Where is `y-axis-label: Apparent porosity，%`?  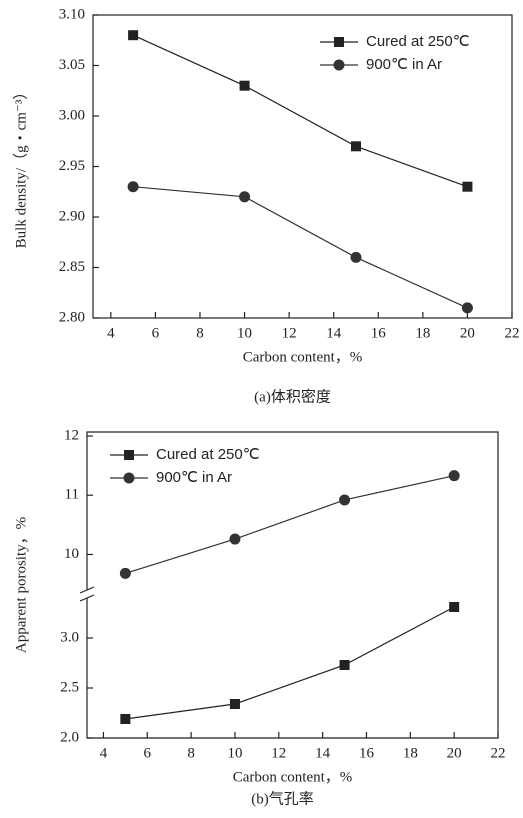 y-axis-label: Apparent porosity，% is located at coordinates (21, 585).